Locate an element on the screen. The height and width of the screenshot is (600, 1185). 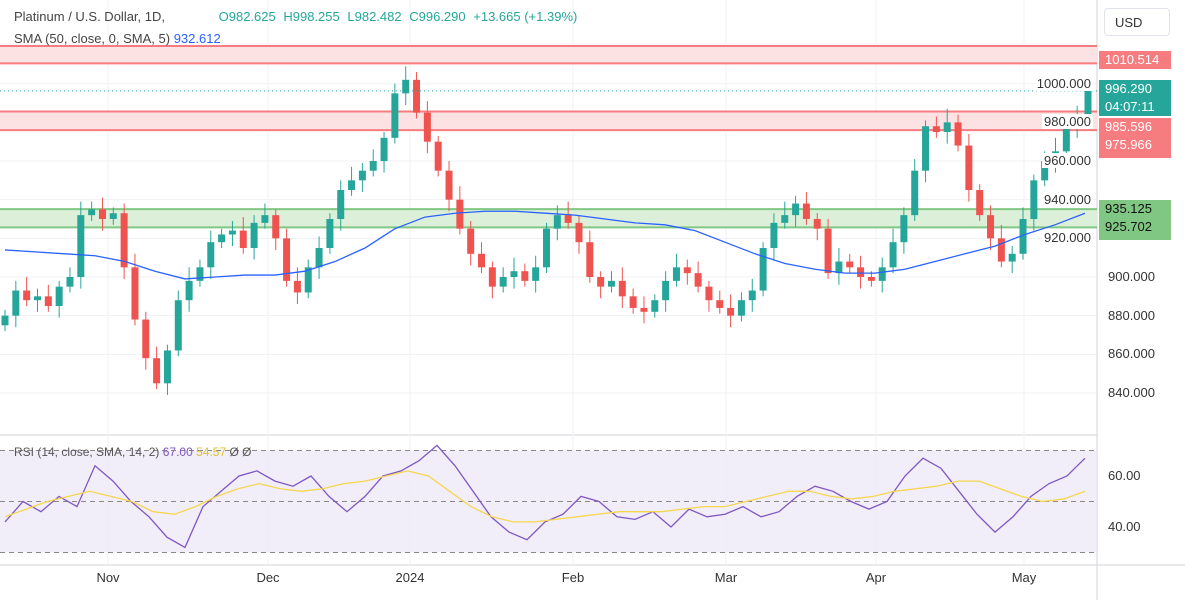
open-value: O982.625 is located at coordinates (247, 16).